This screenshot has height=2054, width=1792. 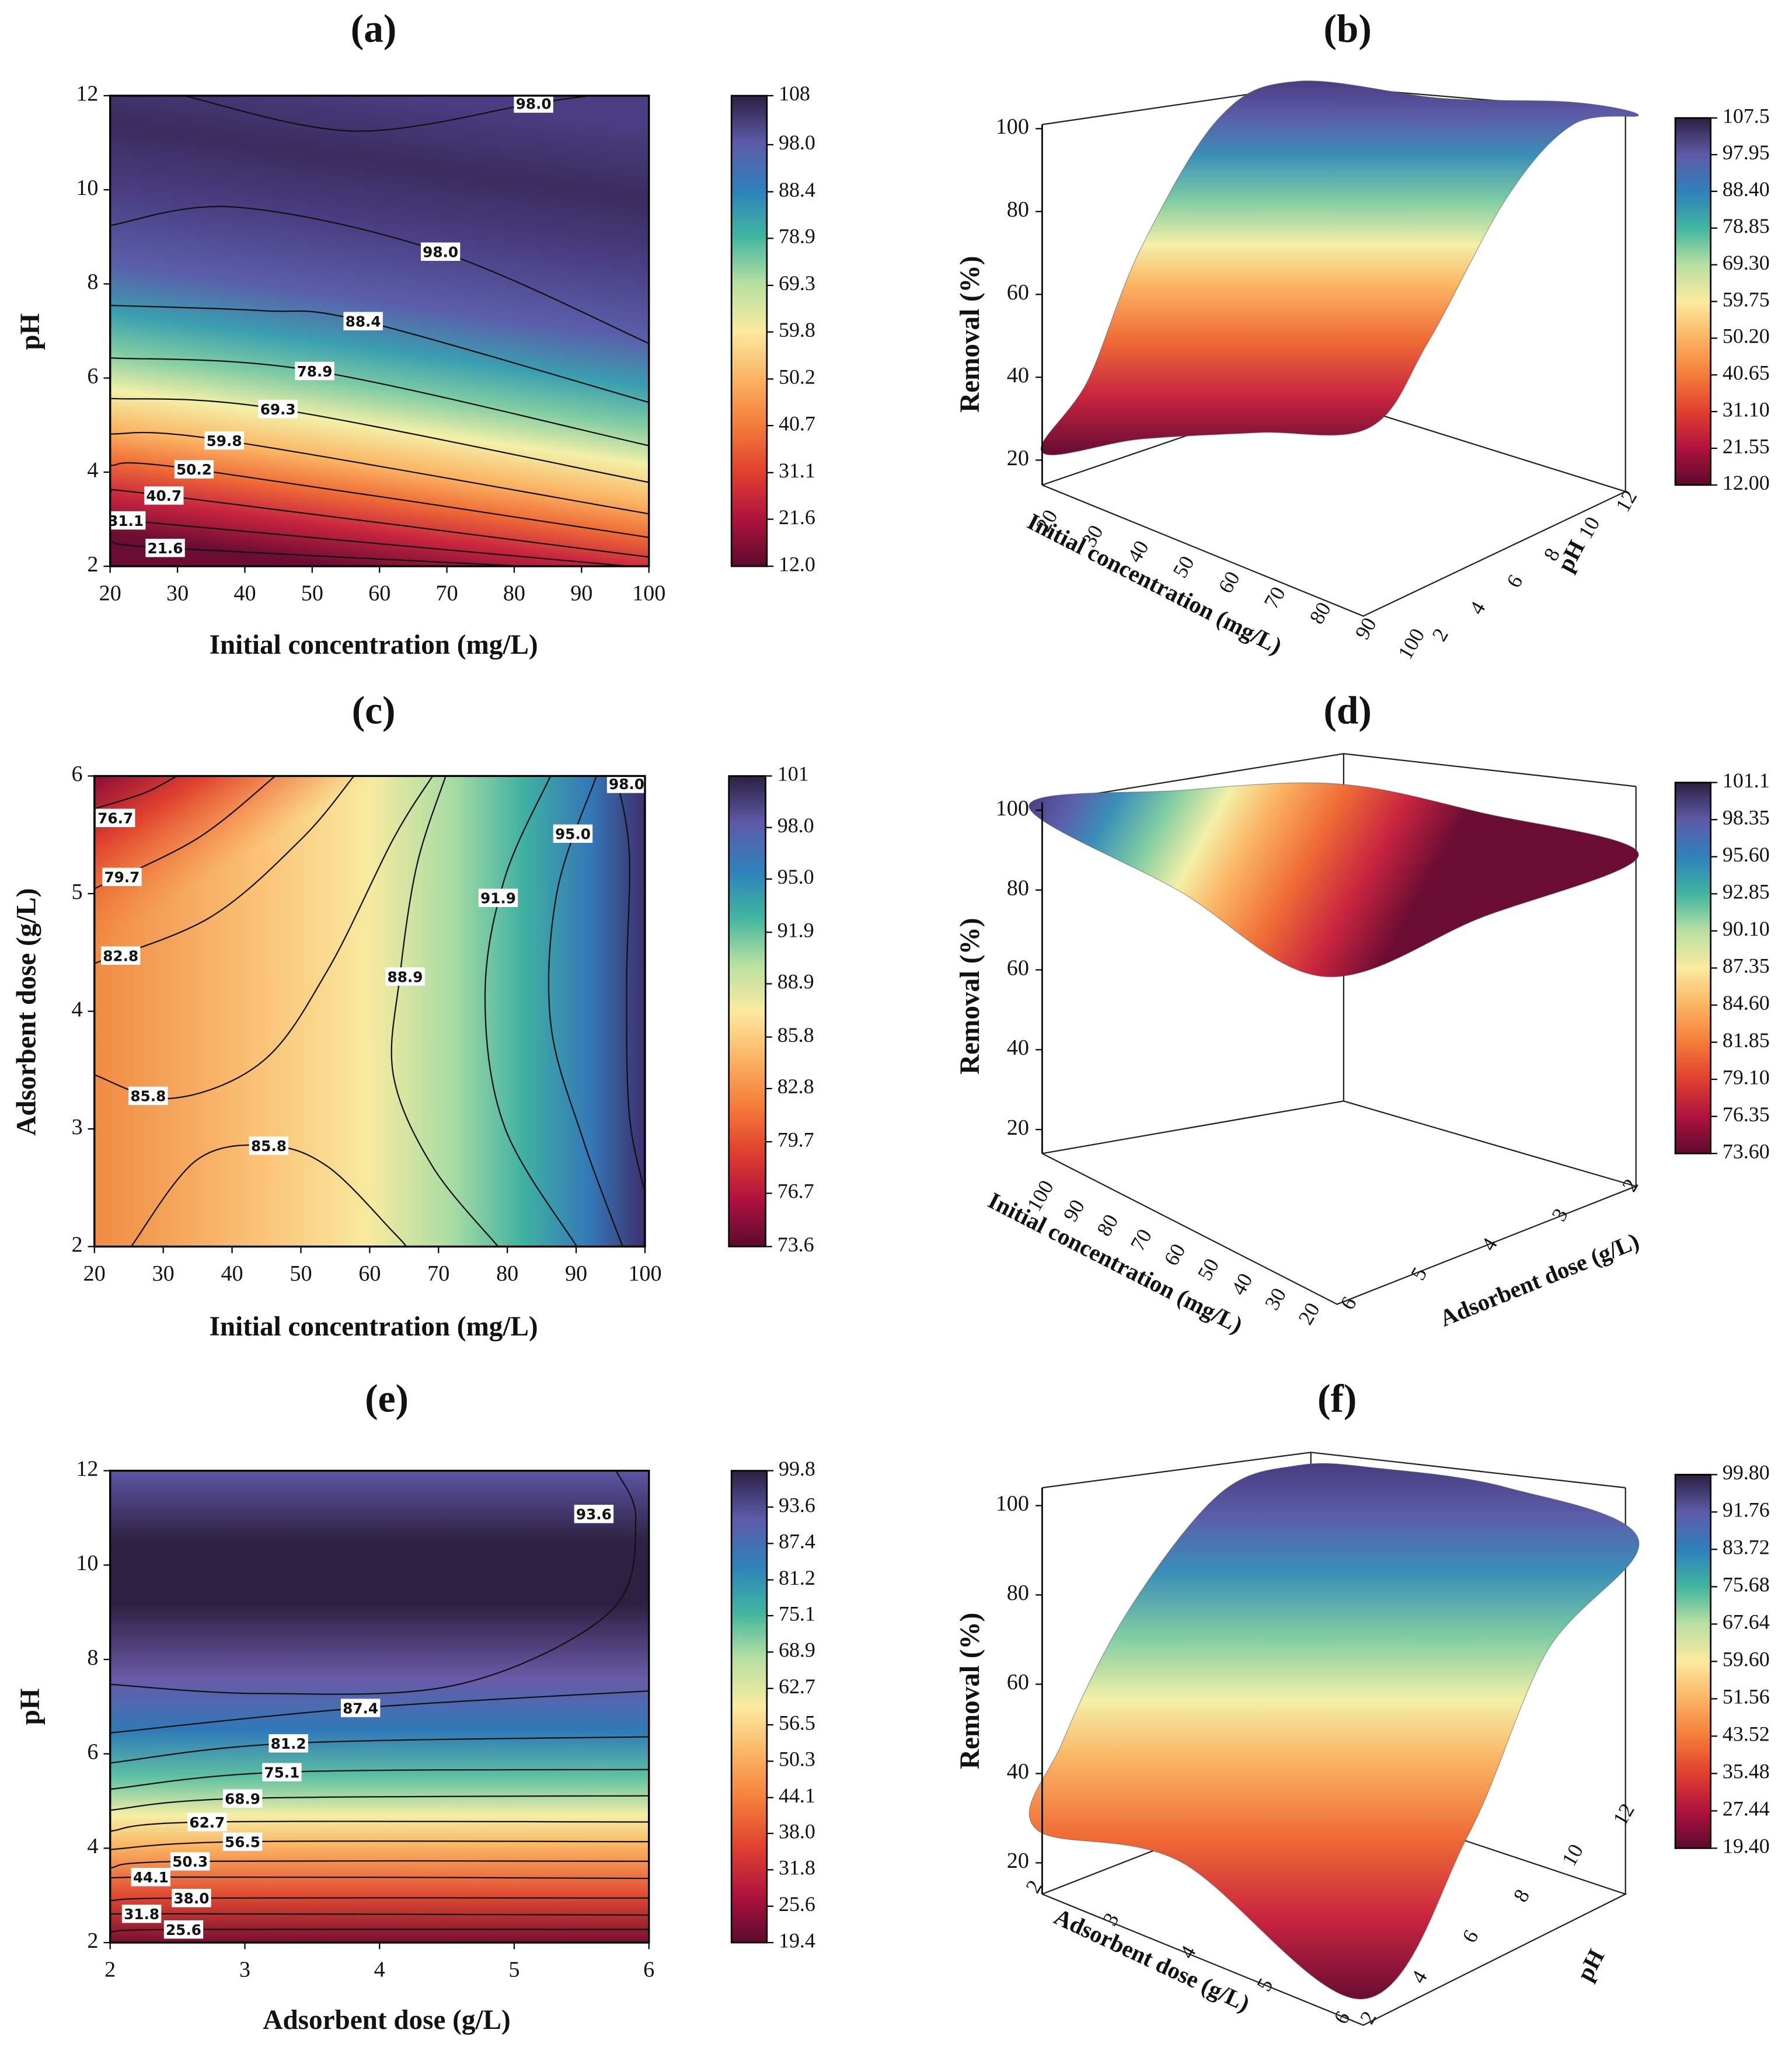 I want to click on contour-label: 31.8, so click(x=141, y=1914).